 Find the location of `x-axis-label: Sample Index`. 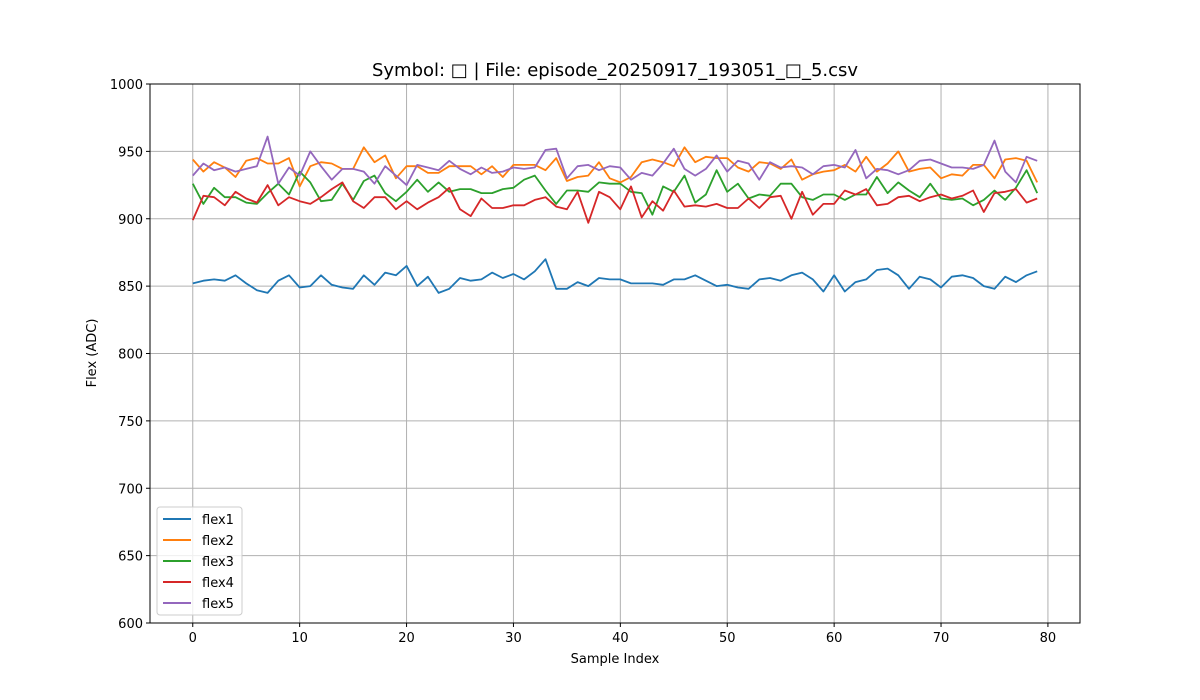

x-axis-label: Sample Index is located at coordinates (615, 659).